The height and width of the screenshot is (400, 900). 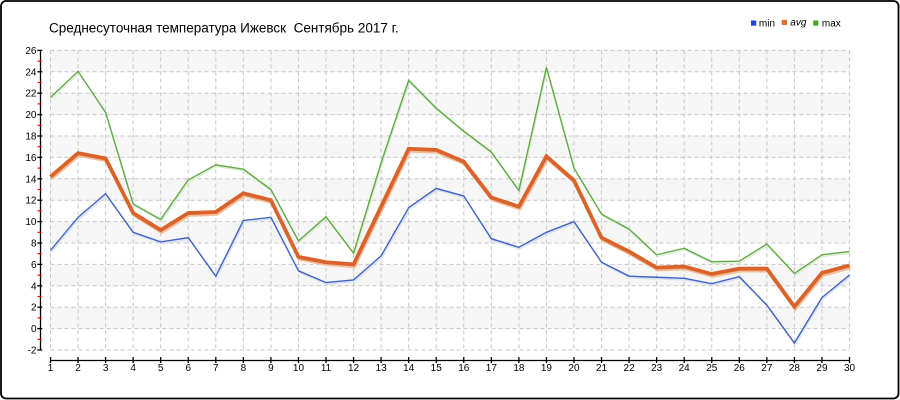 I want to click on svg-text: 19, so click(x=547, y=368).